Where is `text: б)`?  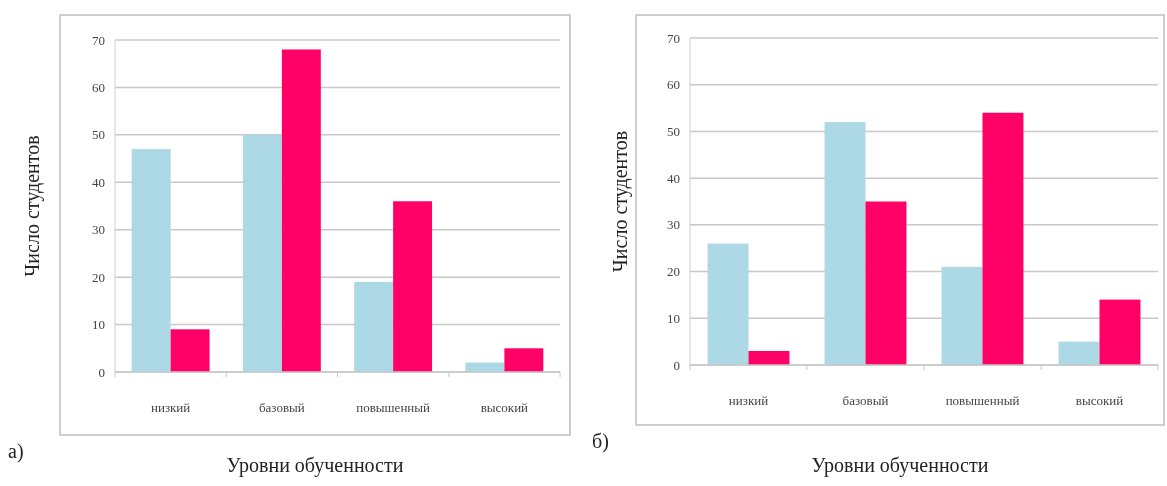
text: б) is located at coordinates (600, 441).